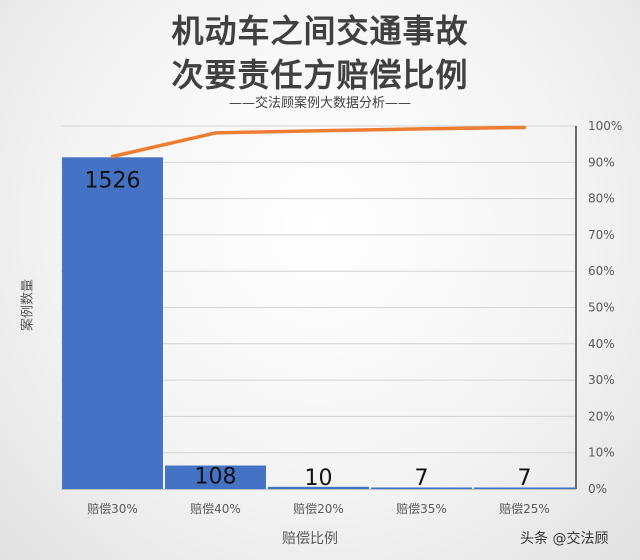  I want to click on y2-tick-label: 20%, so click(601, 416).